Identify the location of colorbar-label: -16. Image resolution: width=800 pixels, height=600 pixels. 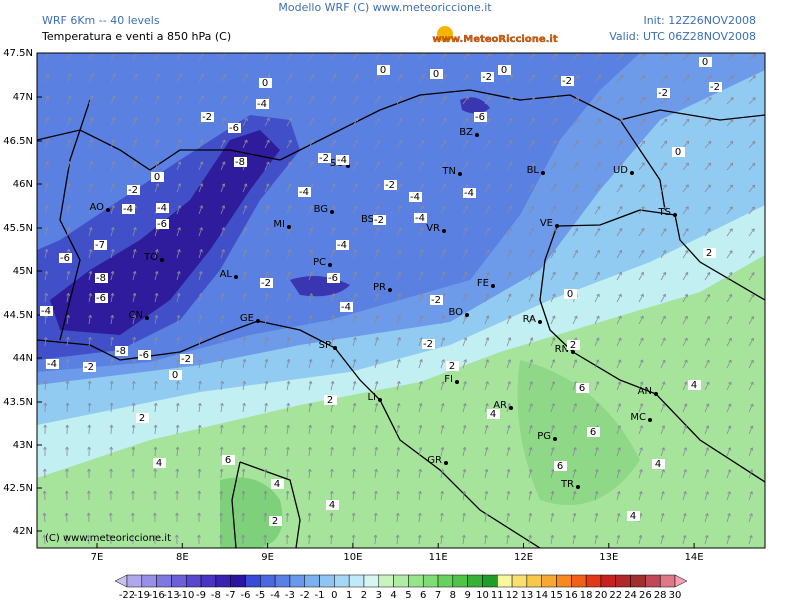
(156, 595).